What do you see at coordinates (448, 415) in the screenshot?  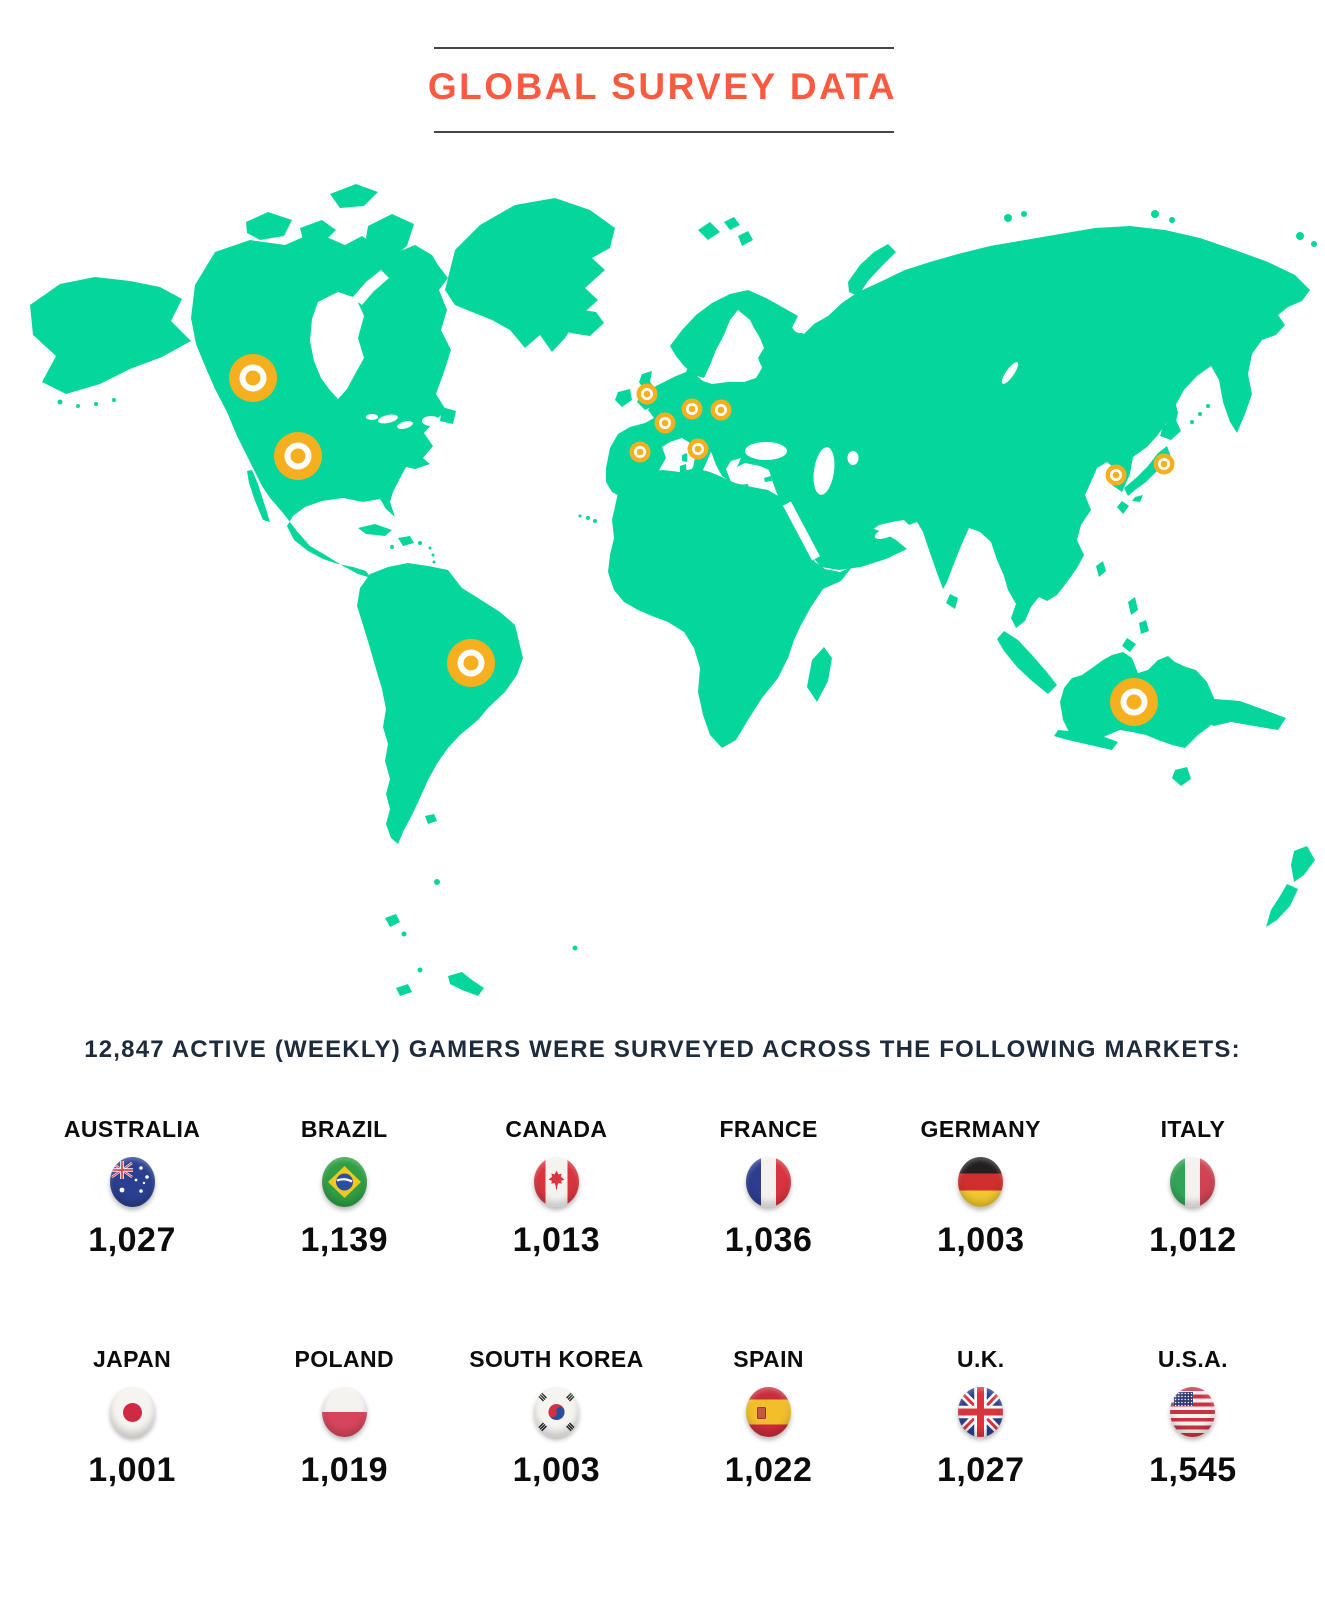 I see `island-newfoundland` at bounding box center [448, 415].